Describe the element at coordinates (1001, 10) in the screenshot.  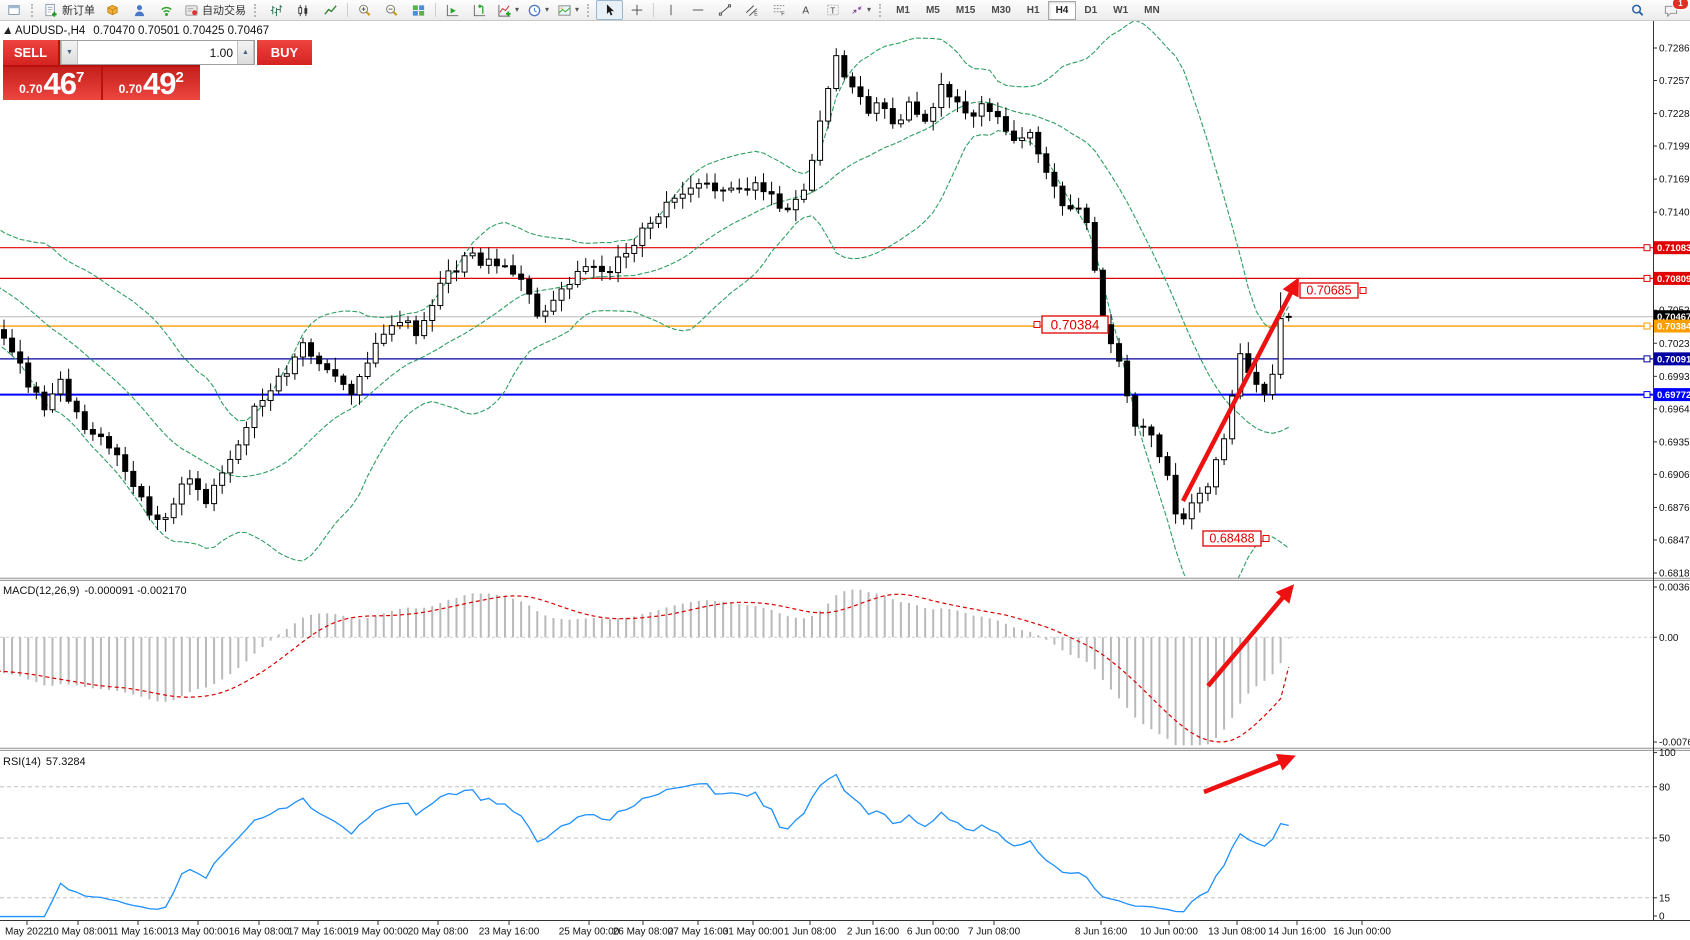
I see `timeframe-button-M30: M30` at that location.